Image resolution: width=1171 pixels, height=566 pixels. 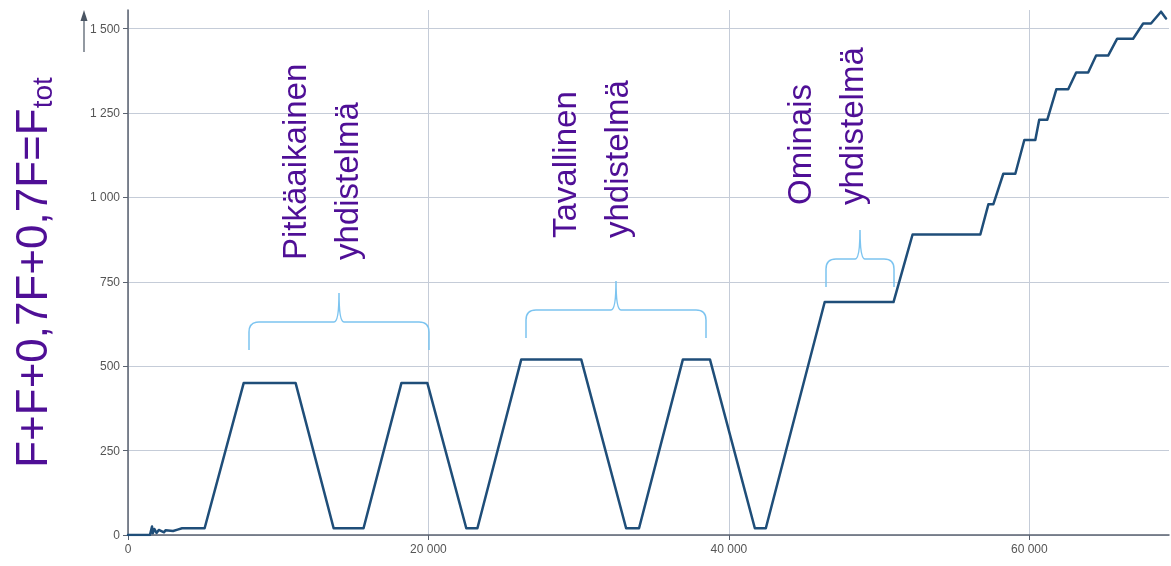 I want to click on annotation: Tavallinen yhdistelmä, so click(x=590, y=158).